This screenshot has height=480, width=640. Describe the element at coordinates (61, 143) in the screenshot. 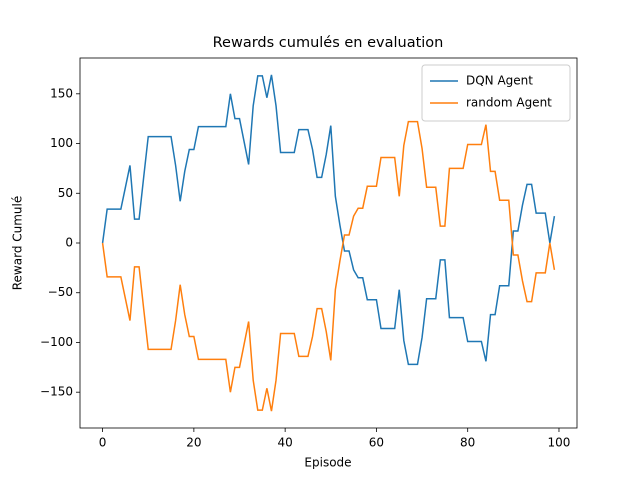

I see `y-tick-label: 100` at that location.